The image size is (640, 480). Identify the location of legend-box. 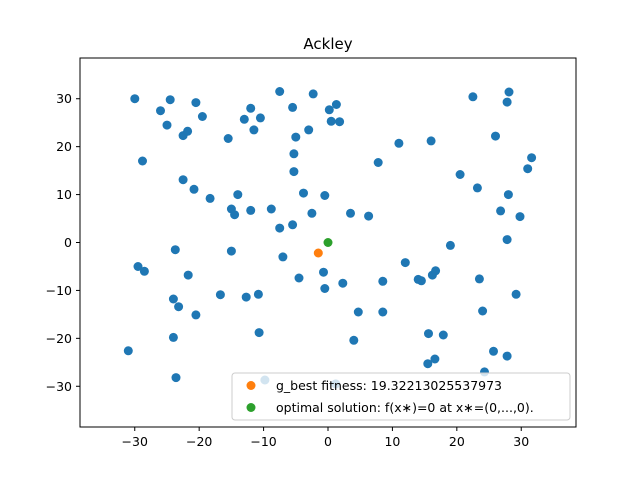
(401, 396).